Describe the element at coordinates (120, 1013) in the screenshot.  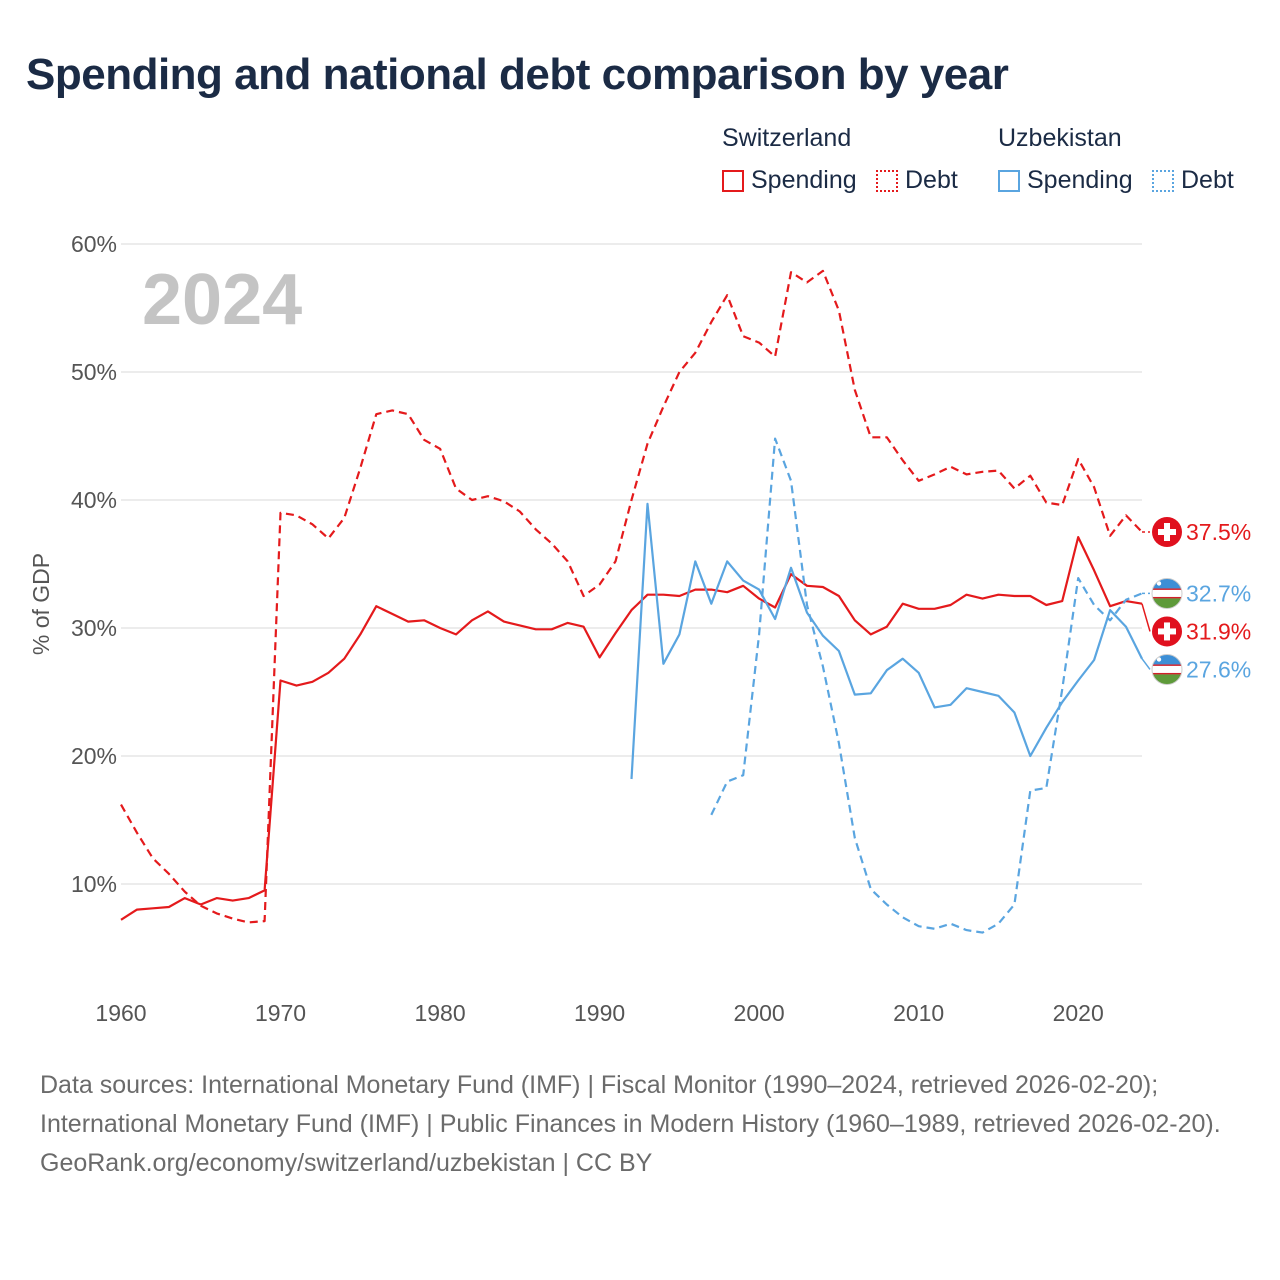
I see `x-tick-label: 1960` at that location.